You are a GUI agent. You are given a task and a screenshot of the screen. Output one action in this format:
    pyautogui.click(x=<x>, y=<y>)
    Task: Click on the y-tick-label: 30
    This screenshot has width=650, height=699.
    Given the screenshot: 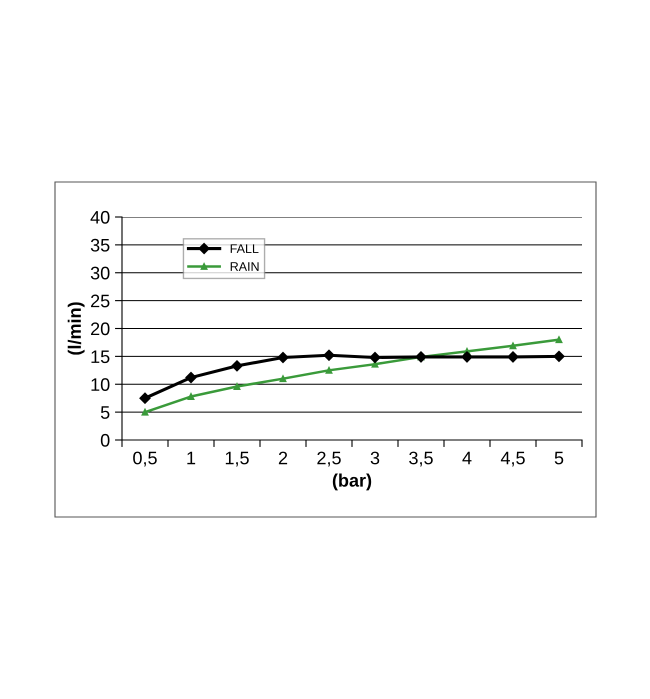 What is the action you would take?
    pyautogui.click(x=100, y=273)
    